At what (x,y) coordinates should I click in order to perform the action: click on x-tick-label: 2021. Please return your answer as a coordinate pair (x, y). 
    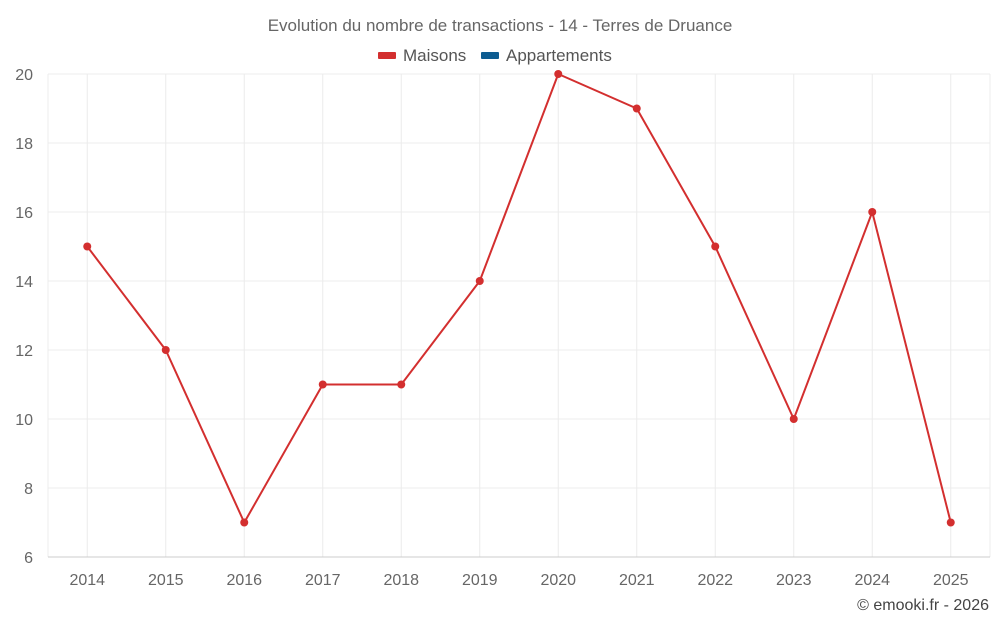
    Looking at the image, I should click on (637, 580).